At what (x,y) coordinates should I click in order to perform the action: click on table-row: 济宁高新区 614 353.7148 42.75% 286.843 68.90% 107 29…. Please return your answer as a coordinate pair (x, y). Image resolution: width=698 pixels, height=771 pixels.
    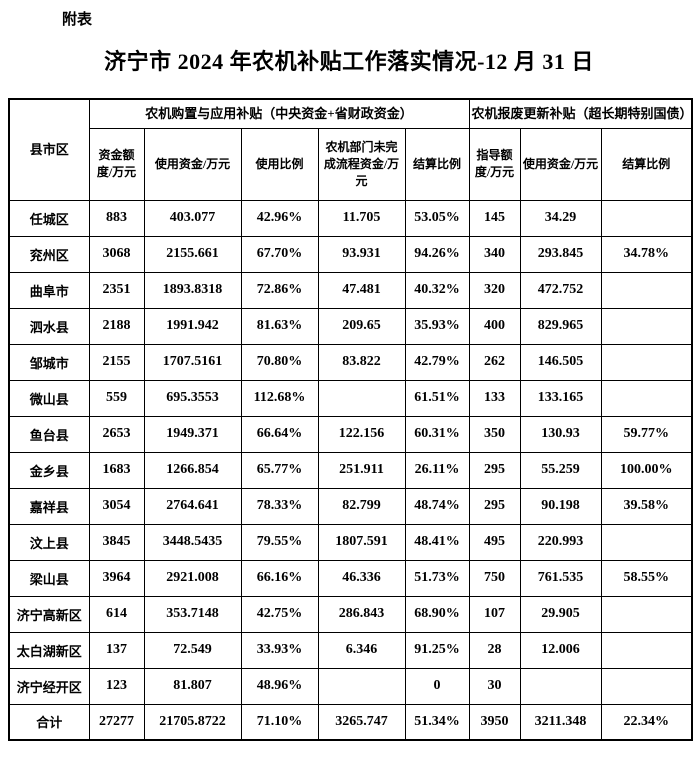
    Looking at the image, I should click on (350, 614).